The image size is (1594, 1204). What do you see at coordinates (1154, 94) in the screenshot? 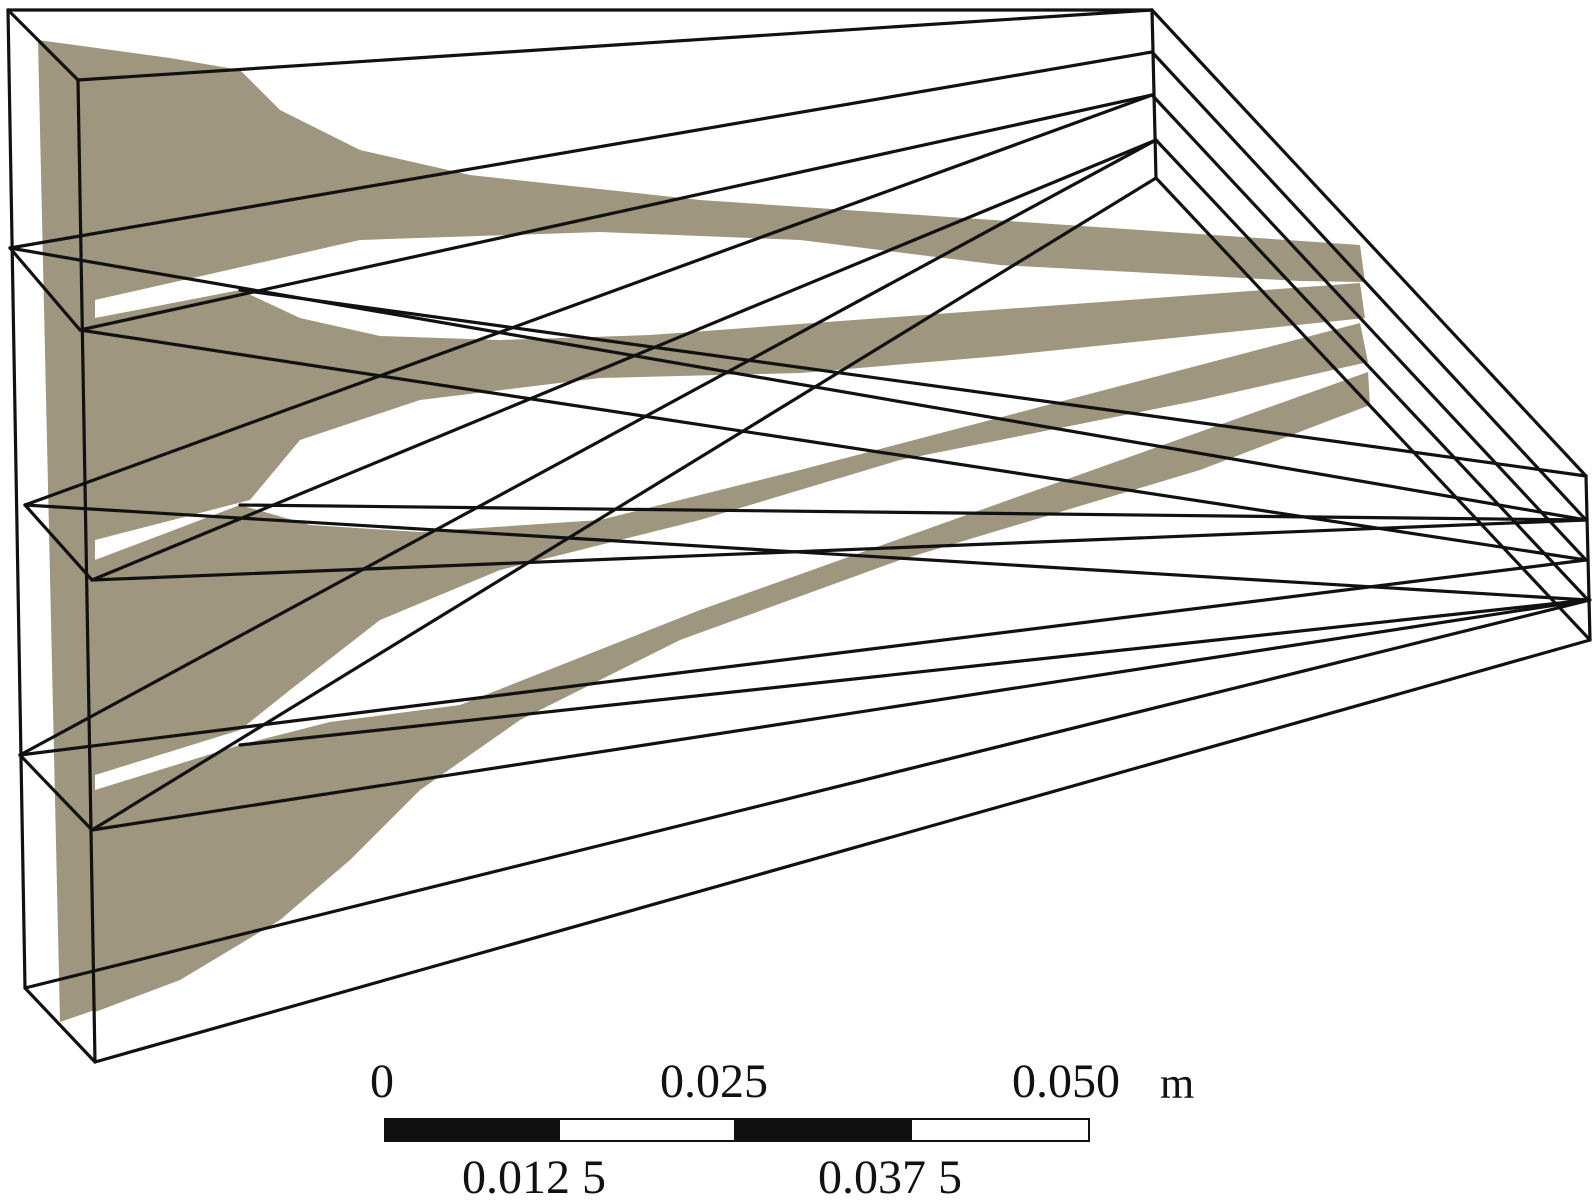
I see `edge-right-back` at bounding box center [1154, 94].